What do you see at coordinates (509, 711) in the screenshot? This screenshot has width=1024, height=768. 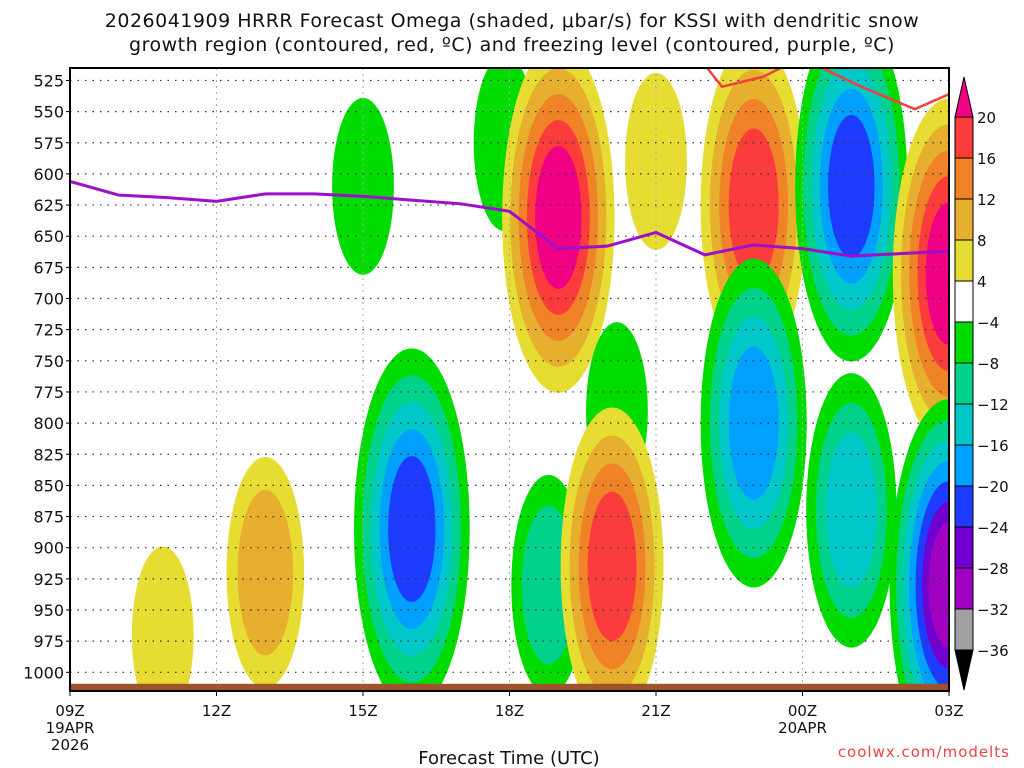 I see `x-tick-label: 18Z` at bounding box center [509, 711].